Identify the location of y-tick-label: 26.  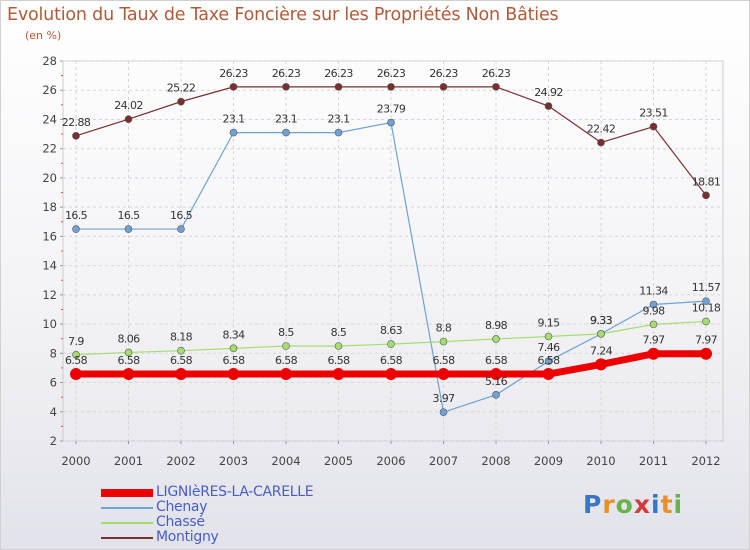
(49, 90).